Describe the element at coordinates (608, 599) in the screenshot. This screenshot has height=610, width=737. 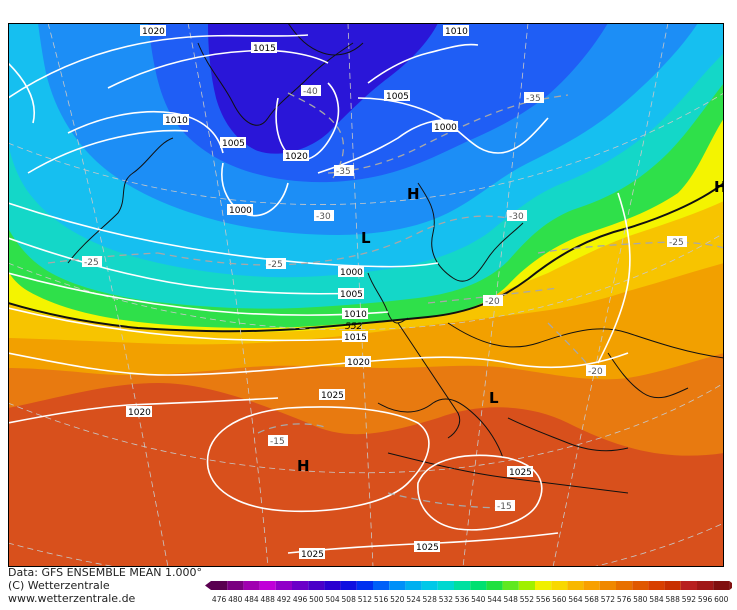
I see `scale-tick-label: 572` at that location.